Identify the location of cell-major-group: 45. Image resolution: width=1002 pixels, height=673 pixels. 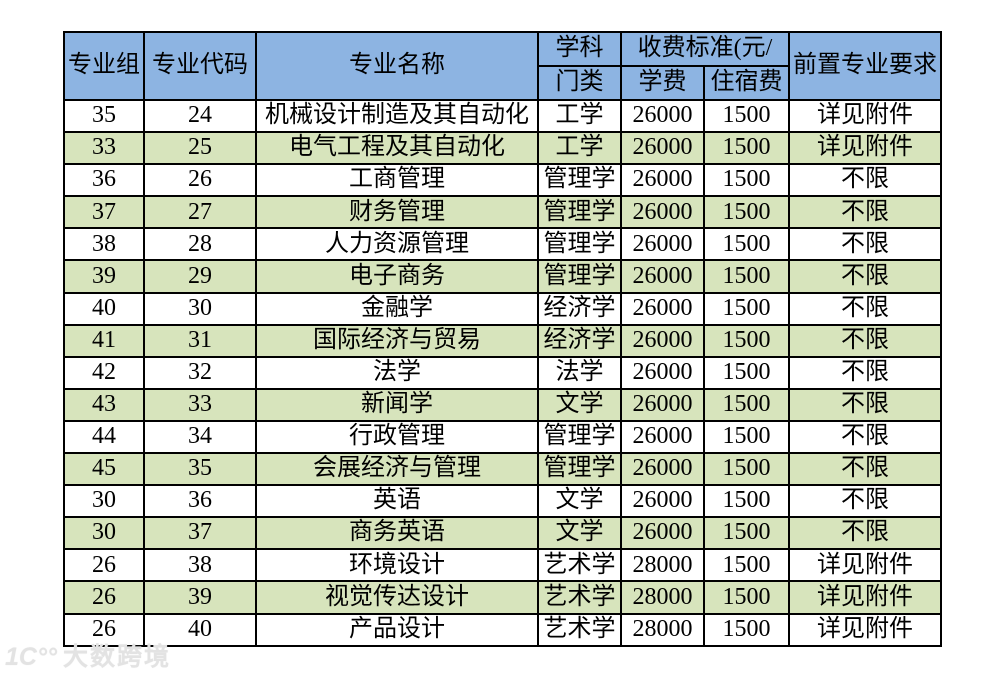
(104, 469).